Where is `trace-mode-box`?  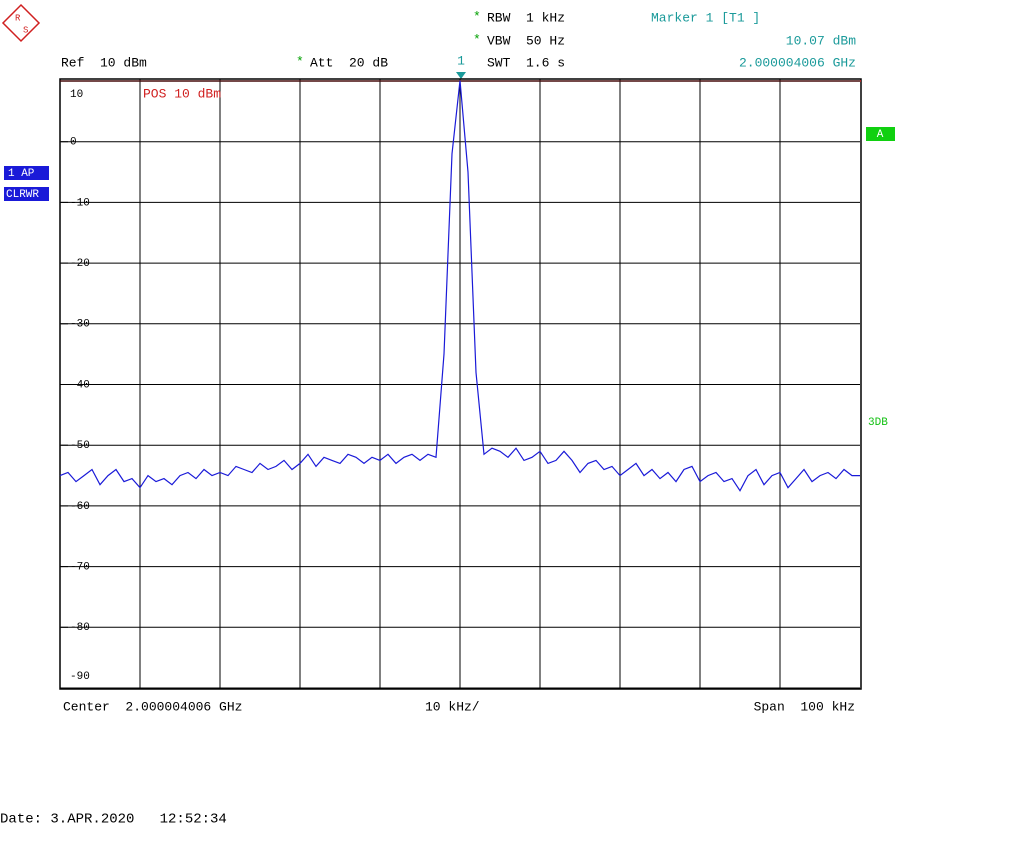 trace-mode-box is located at coordinates (26, 194).